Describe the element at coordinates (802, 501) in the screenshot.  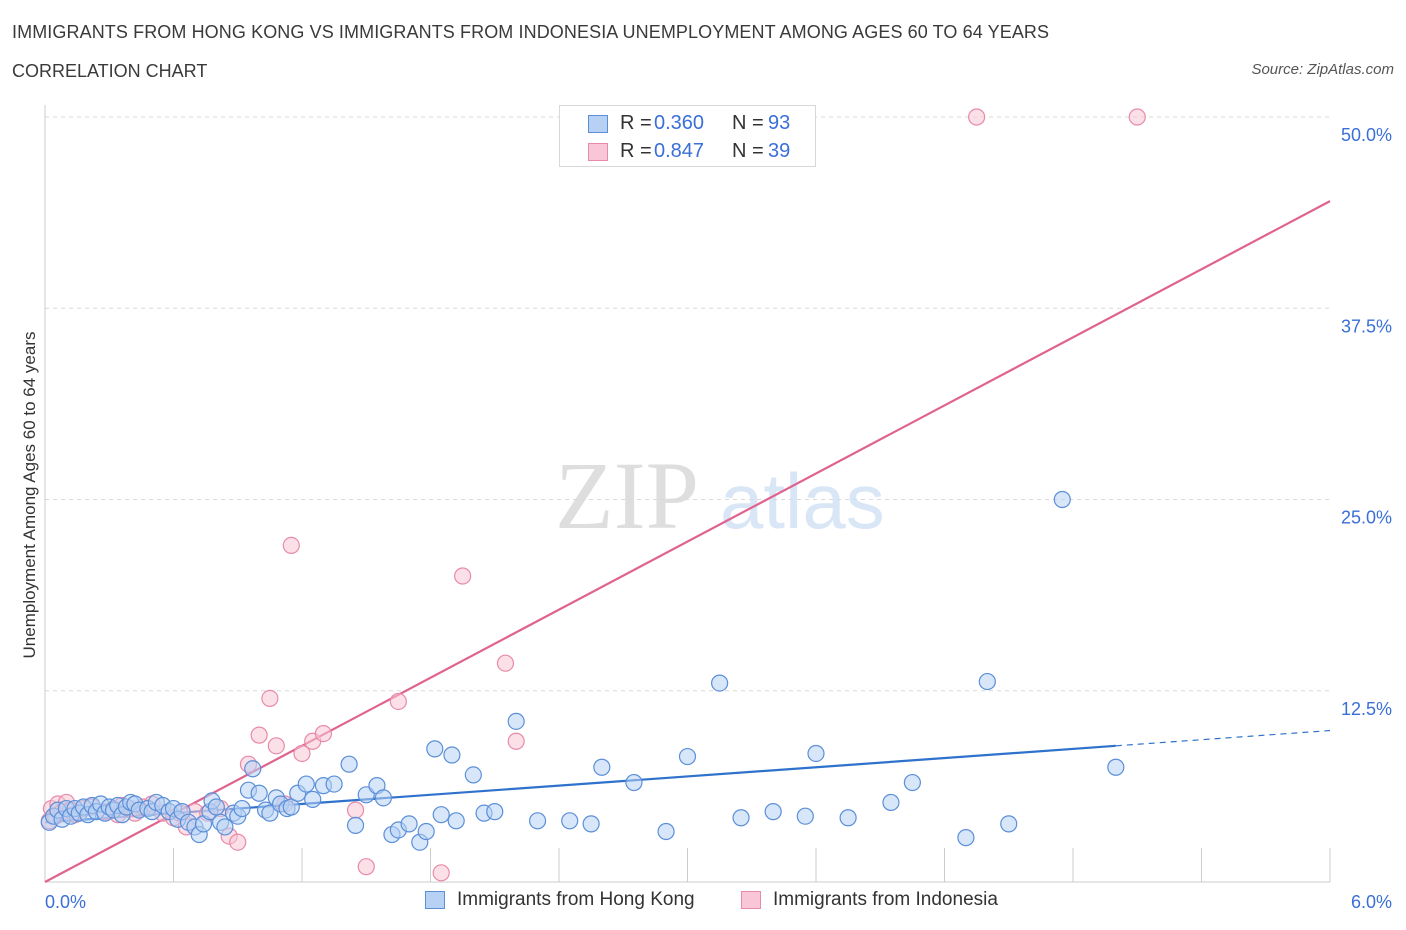
I see `watermark-atlas: atlas` at that location.